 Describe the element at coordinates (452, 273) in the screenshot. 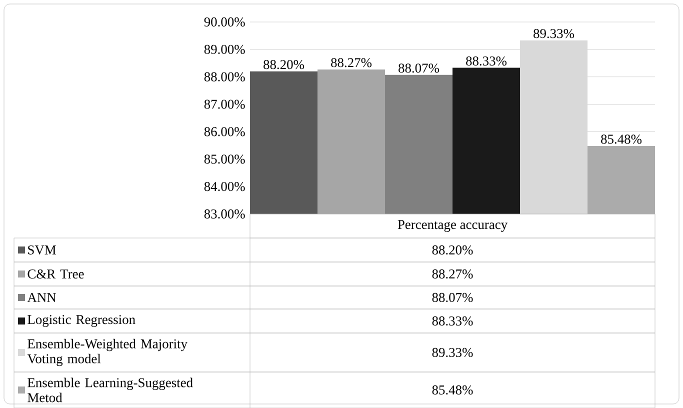

I see `text: 88.27%` at that location.